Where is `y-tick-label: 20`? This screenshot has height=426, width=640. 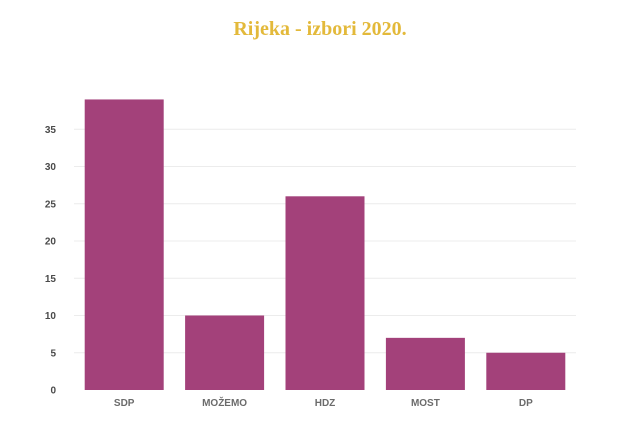
y-tick-label: 20 is located at coordinates (51, 242).